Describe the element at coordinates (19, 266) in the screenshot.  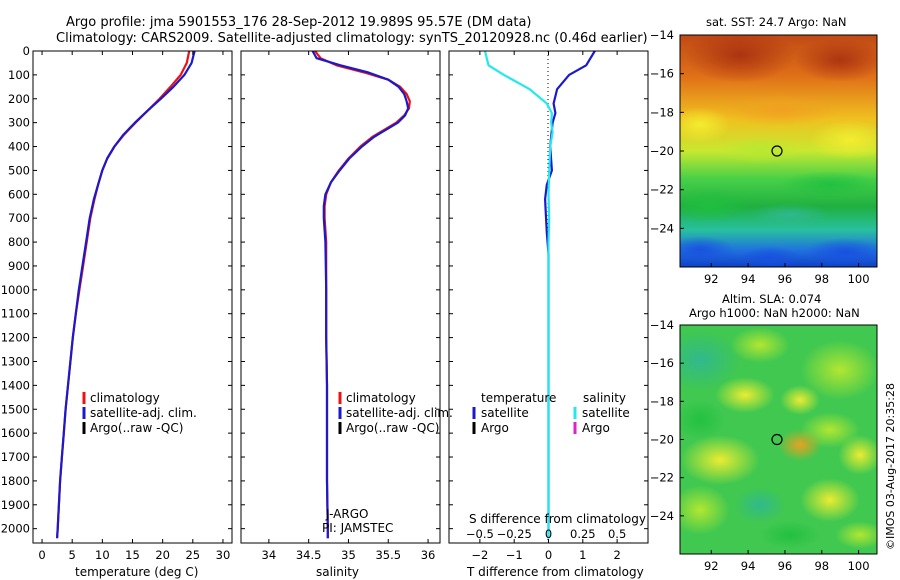
I see `depth-tick-label: 900` at that location.